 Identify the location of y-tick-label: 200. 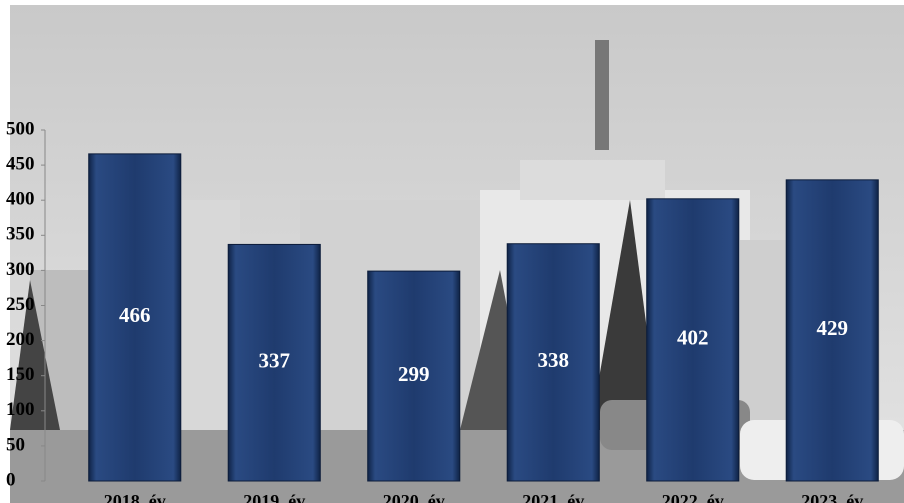
(20, 339).